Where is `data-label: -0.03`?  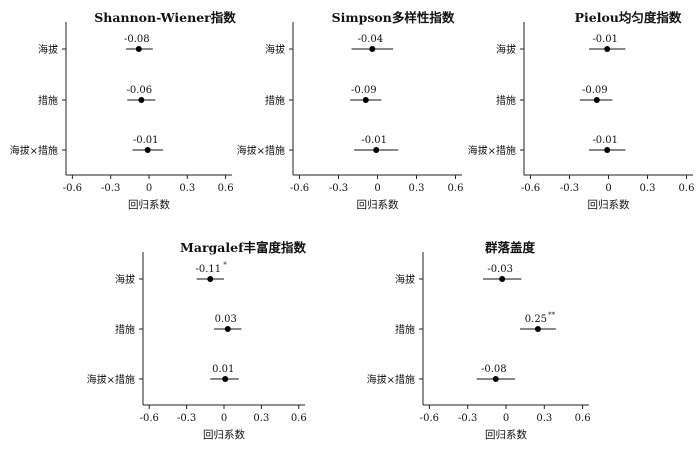
data-label: -0.03 is located at coordinates (500, 269).